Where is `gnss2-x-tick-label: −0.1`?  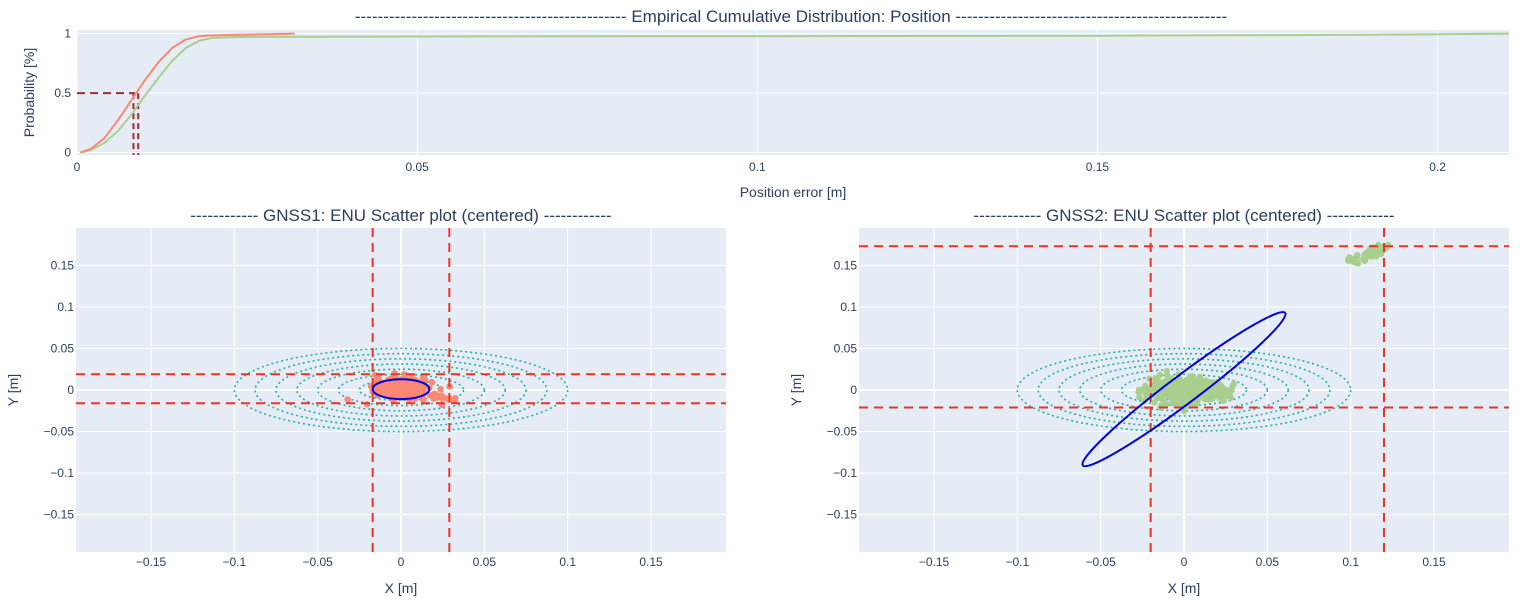 gnss2-x-tick-label: −0.1 is located at coordinates (1017, 562).